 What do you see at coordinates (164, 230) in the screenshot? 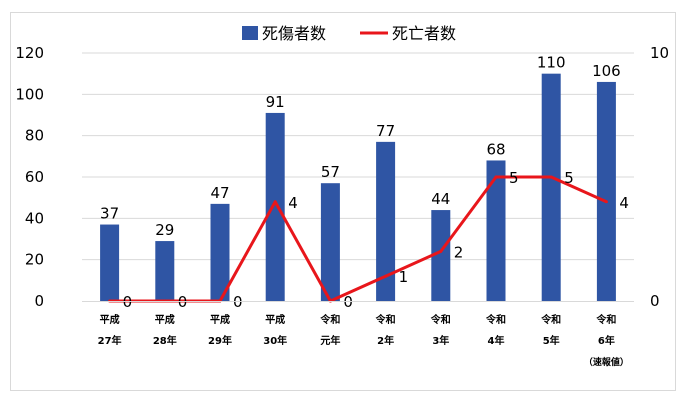
I see `bar-value-label: 29` at bounding box center [164, 230].